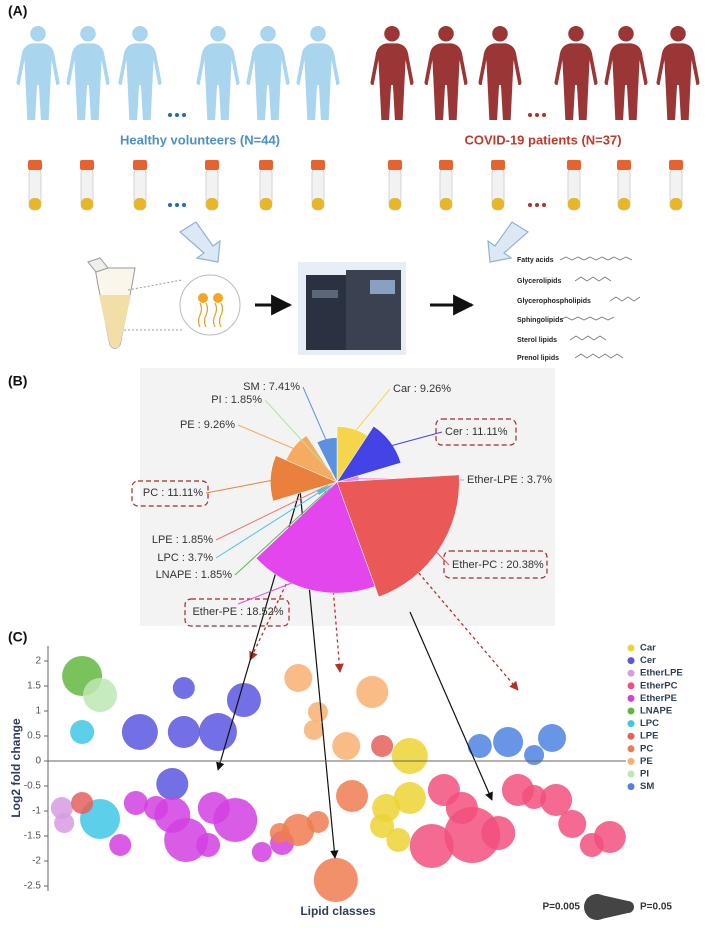 The height and width of the screenshot is (928, 708). Describe the element at coordinates (658, 698) in the screenshot. I see `legend-label: EtherPE` at that location.